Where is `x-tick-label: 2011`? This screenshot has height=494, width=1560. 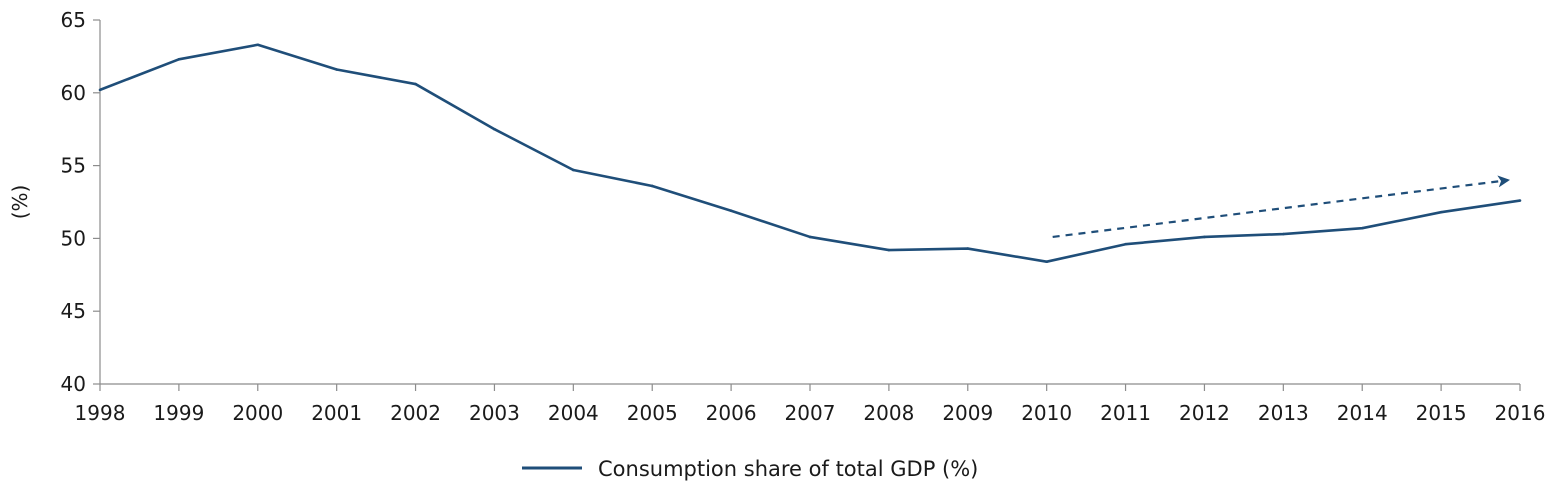
x-tick-label: 2011 is located at coordinates (1125, 413).